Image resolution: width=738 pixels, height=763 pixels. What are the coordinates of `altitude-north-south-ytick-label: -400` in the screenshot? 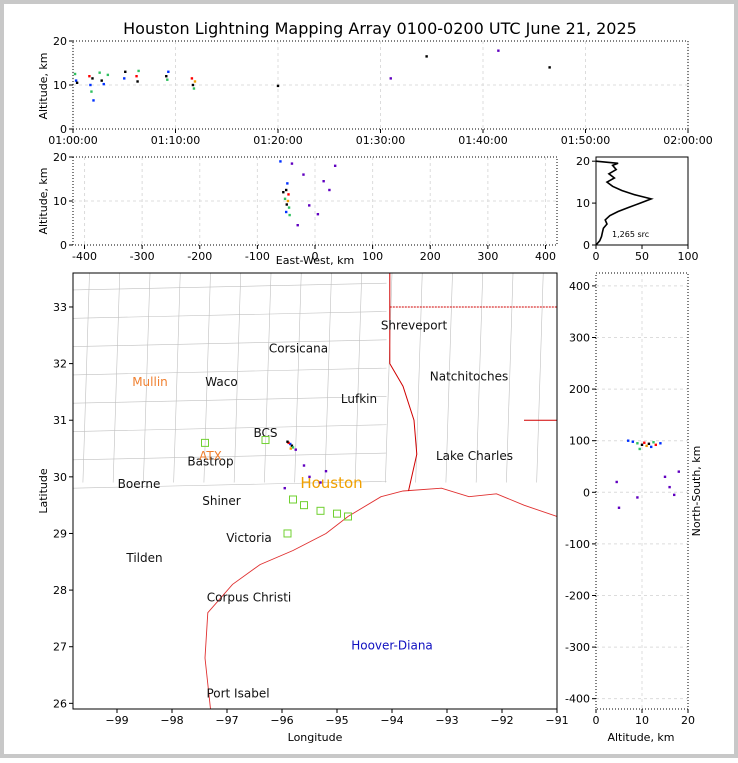 It's located at (577, 699).